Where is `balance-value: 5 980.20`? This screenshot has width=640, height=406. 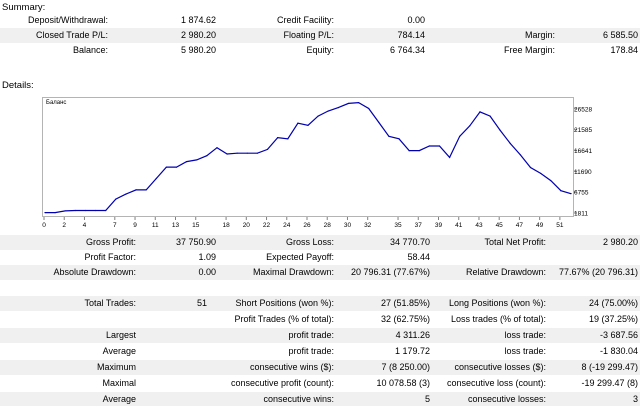
balance-value: 5 980.20 is located at coordinates (198, 50).